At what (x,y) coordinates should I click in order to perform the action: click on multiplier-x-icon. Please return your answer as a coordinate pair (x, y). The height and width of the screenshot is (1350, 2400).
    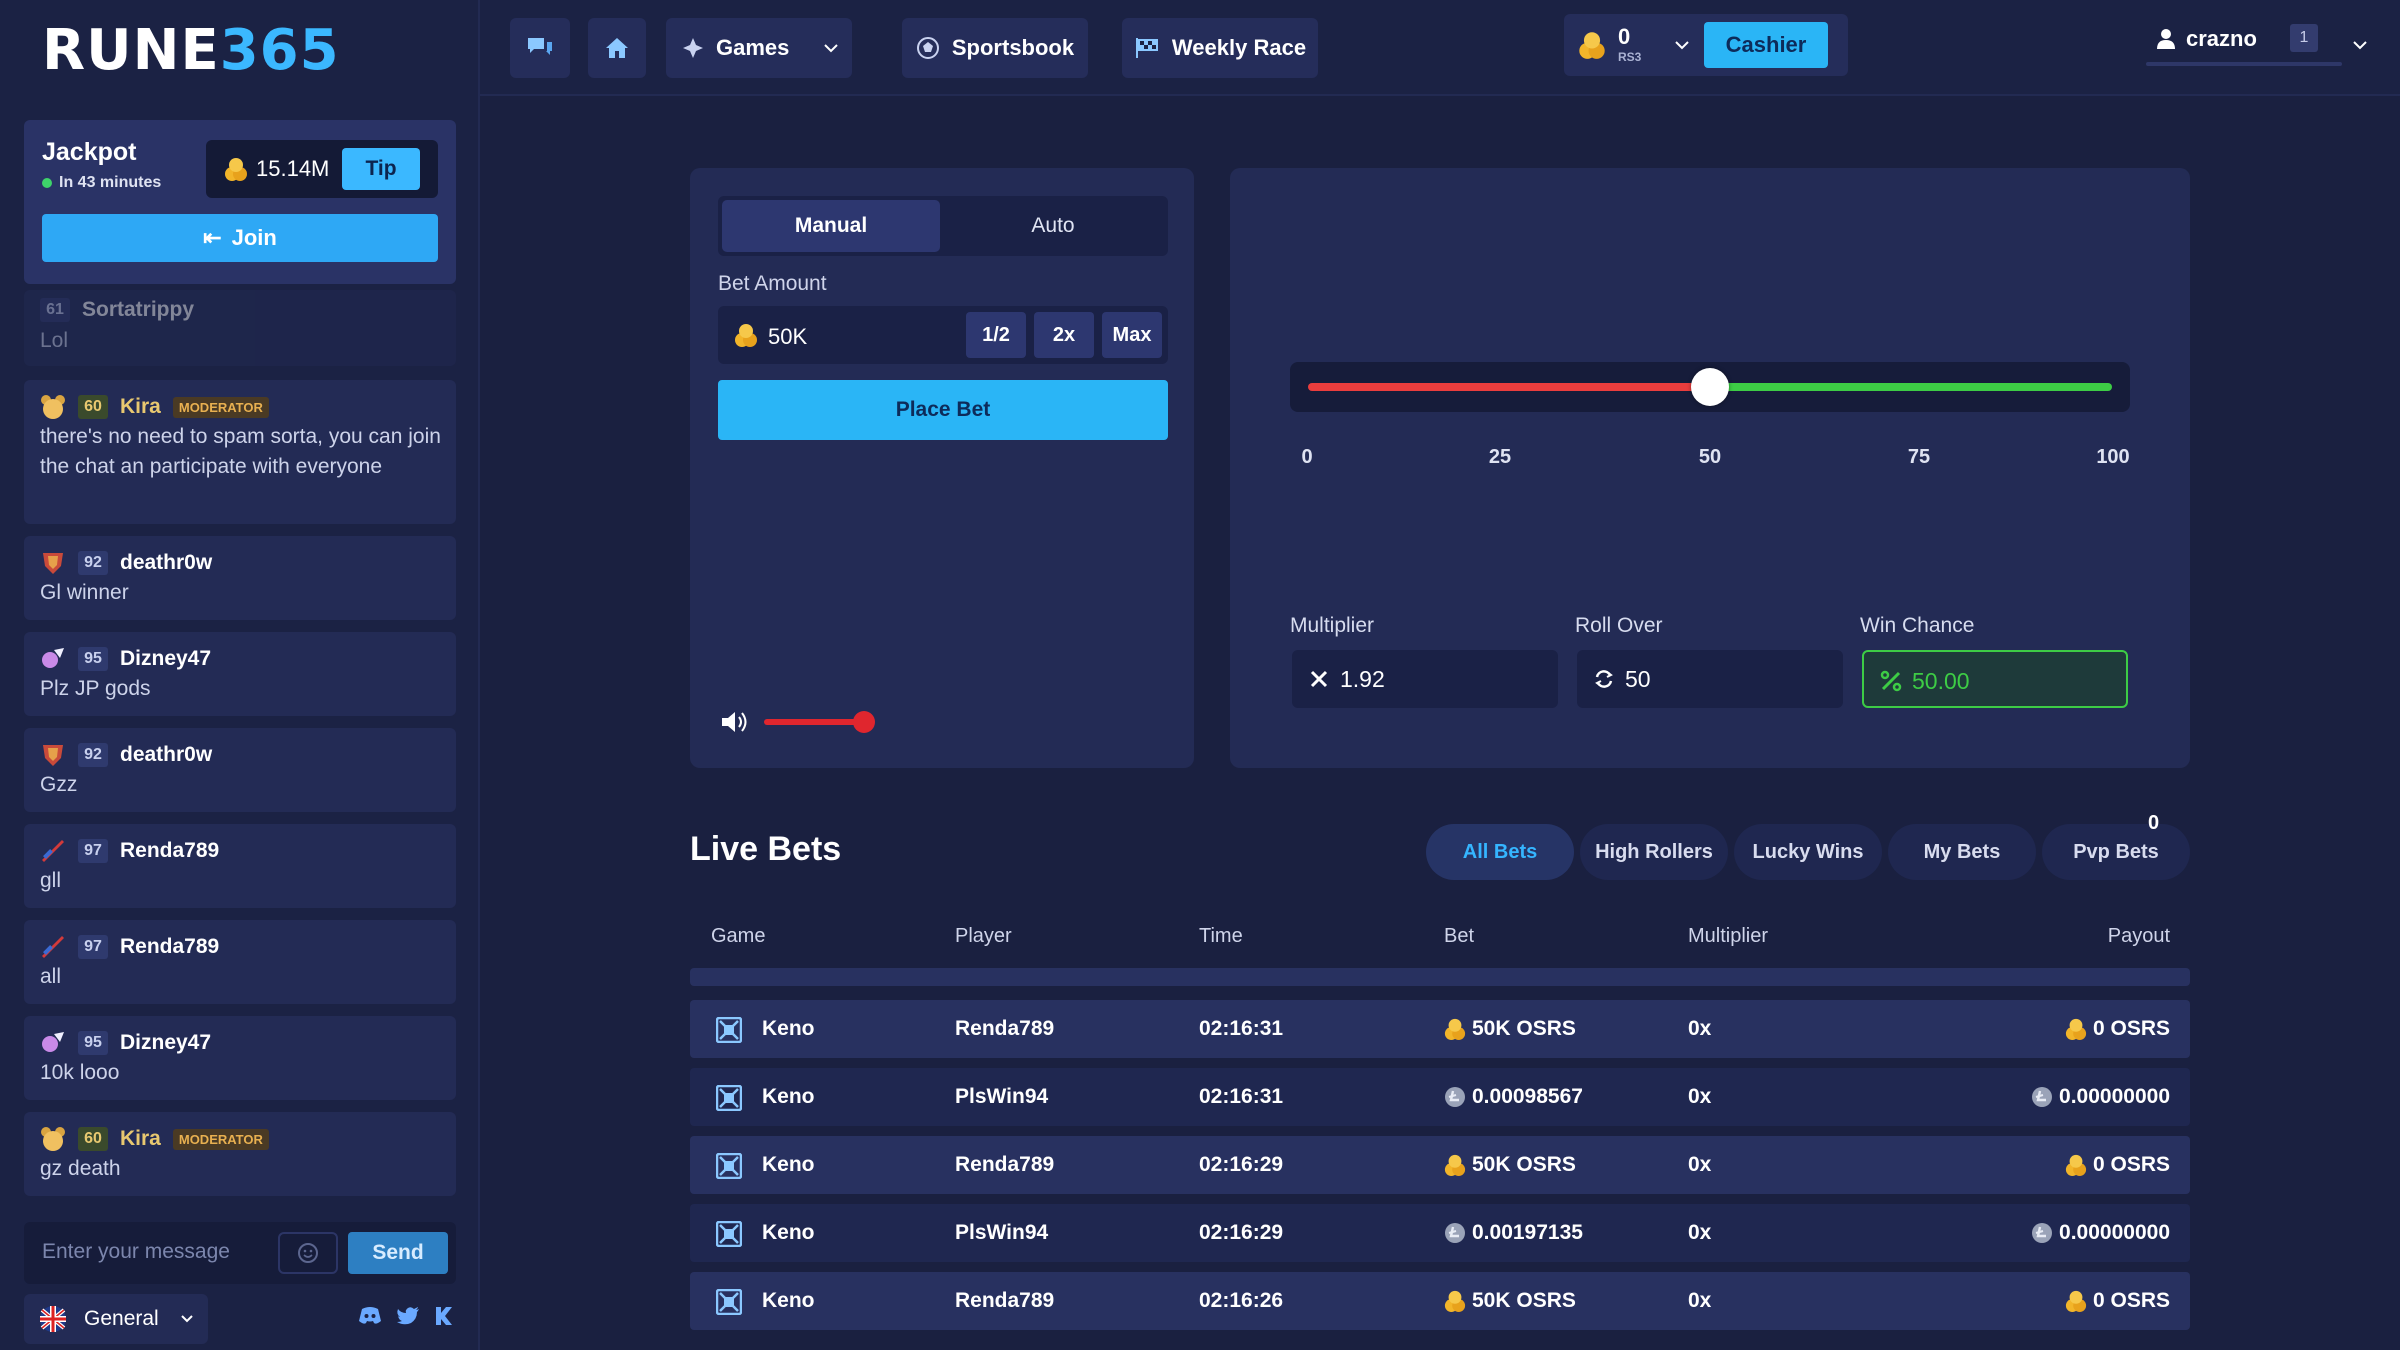
    Looking at the image, I should click on (1319, 679).